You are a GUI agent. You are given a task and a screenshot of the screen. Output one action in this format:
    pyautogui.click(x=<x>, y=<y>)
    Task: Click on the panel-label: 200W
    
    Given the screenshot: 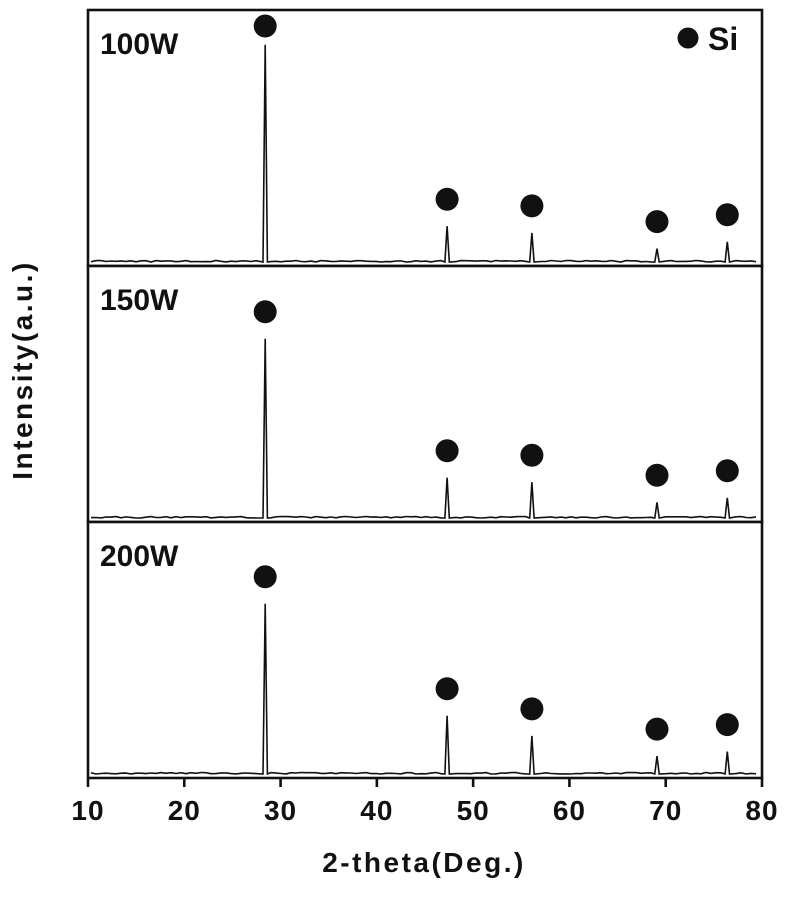 What is the action you would take?
    pyautogui.click(x=139, y=556)
    